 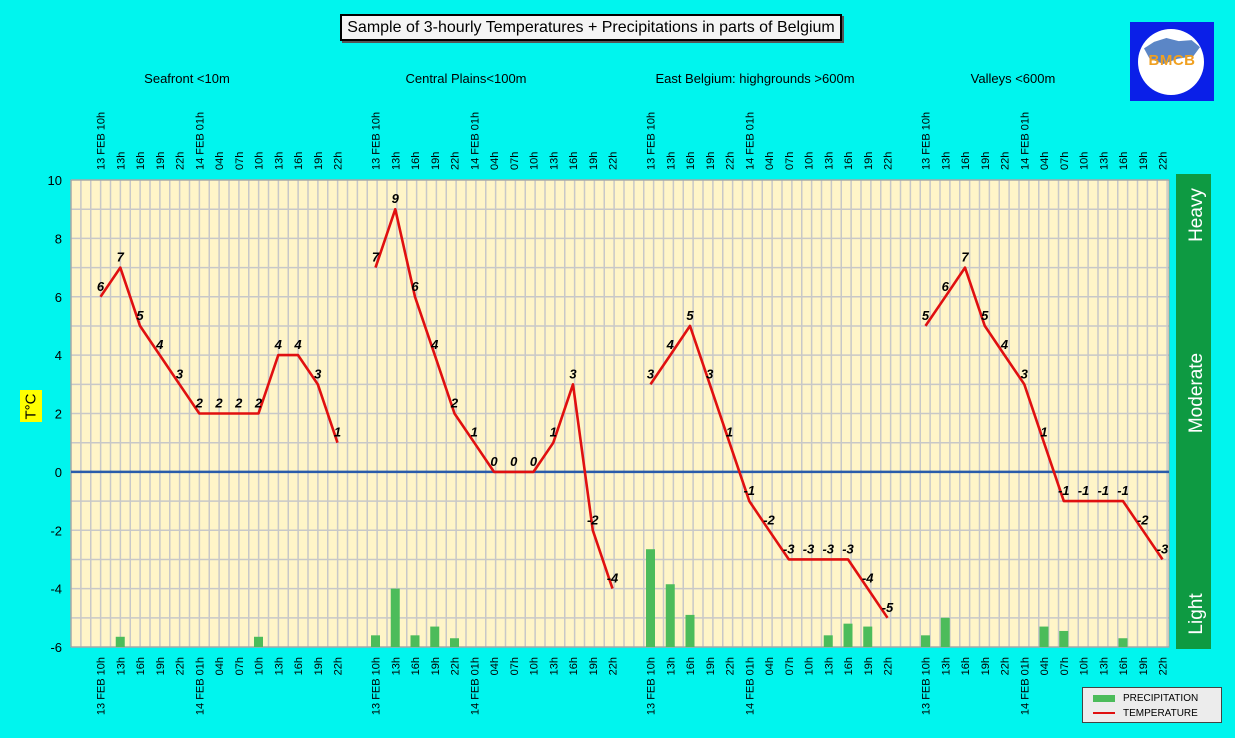 What do you see at coordinates (31, 406) in the screenshot?
I see `y-axis-label-text: T°C` at bounding box center [31, 406].